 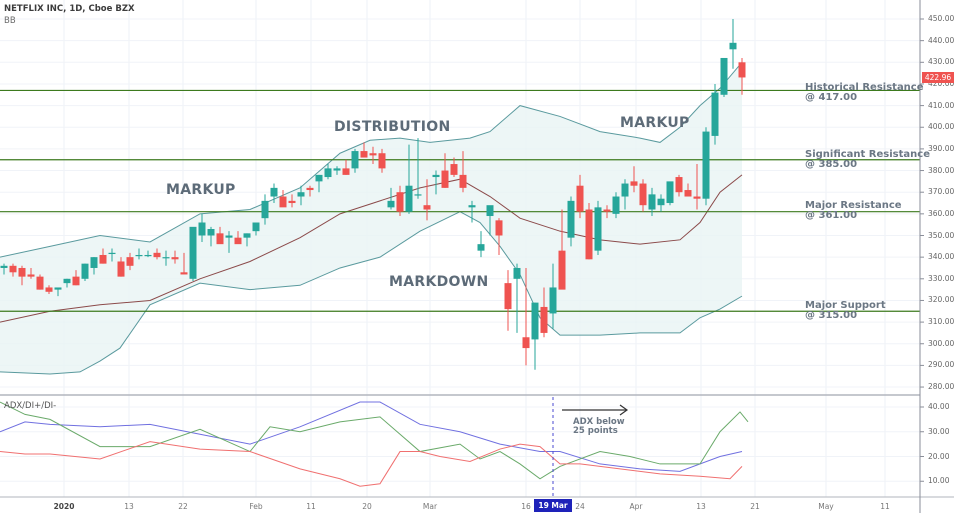 I want to click on level-name: Significant Resistance, so click(x=867, y=154).